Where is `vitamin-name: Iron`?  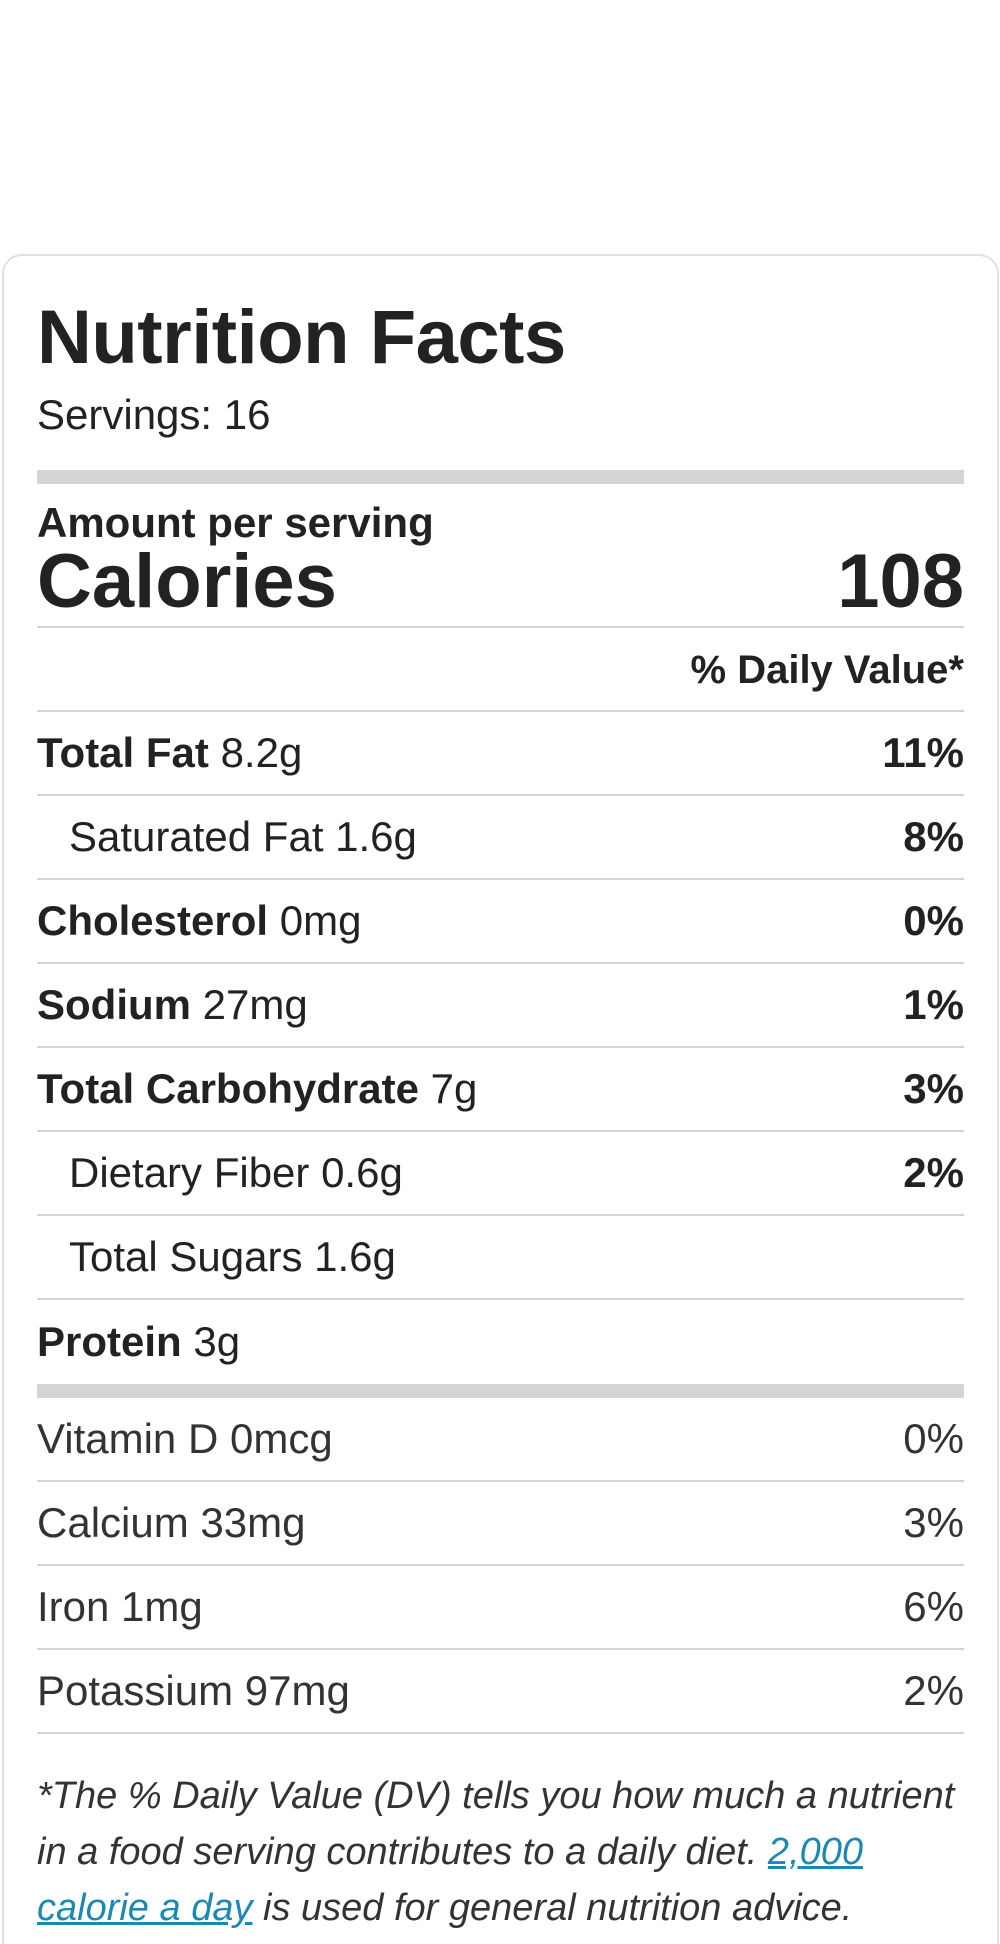
vitamin-name: Iron is located at coordinates (73, 1606).